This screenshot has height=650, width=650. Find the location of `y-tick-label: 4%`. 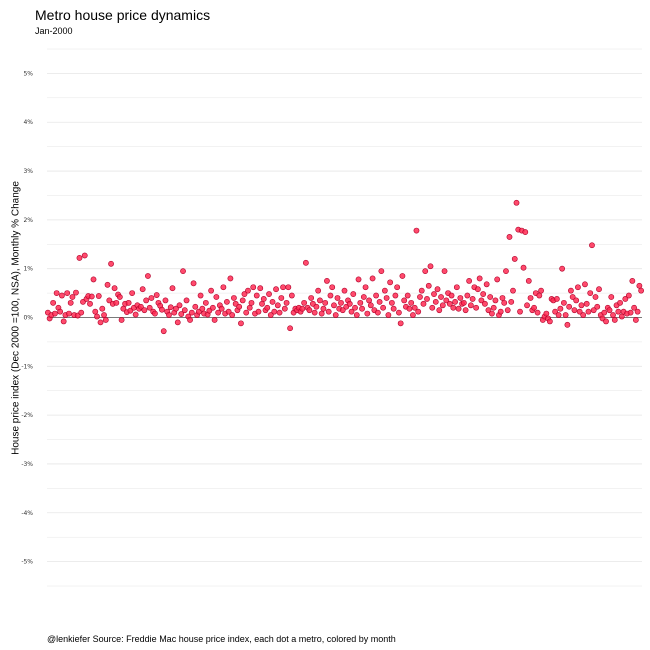

y-tick-label: 4% is located at coordinates (28, 122).